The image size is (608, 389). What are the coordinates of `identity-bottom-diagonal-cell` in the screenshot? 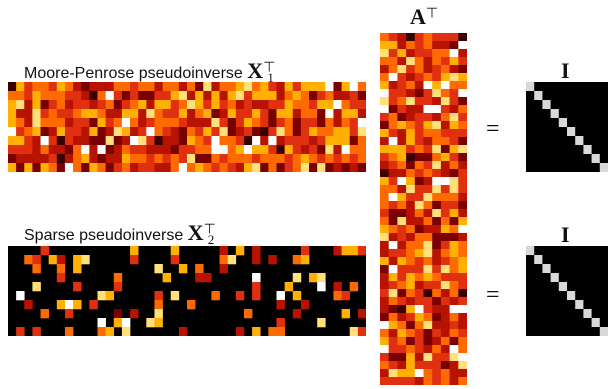 It's located at (554, 277).